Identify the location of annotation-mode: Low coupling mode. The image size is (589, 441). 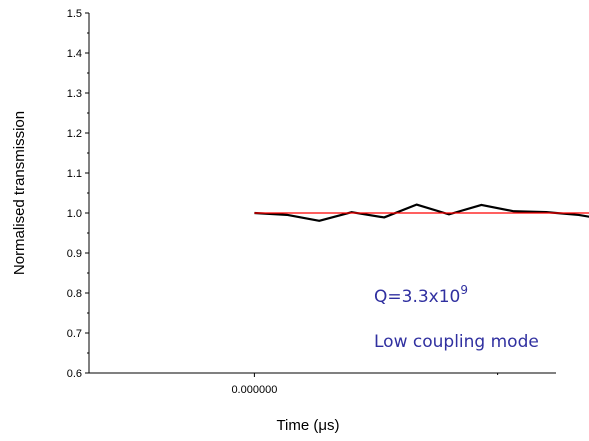
(456, 342).